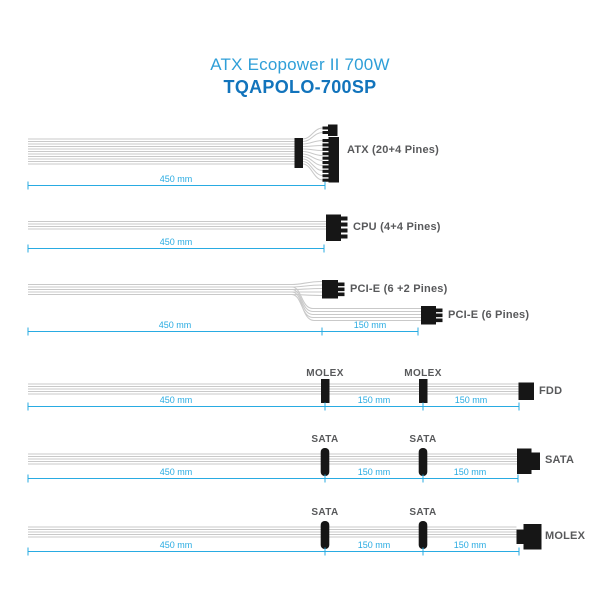  I want to click on sata-cable, so click(283, 465).